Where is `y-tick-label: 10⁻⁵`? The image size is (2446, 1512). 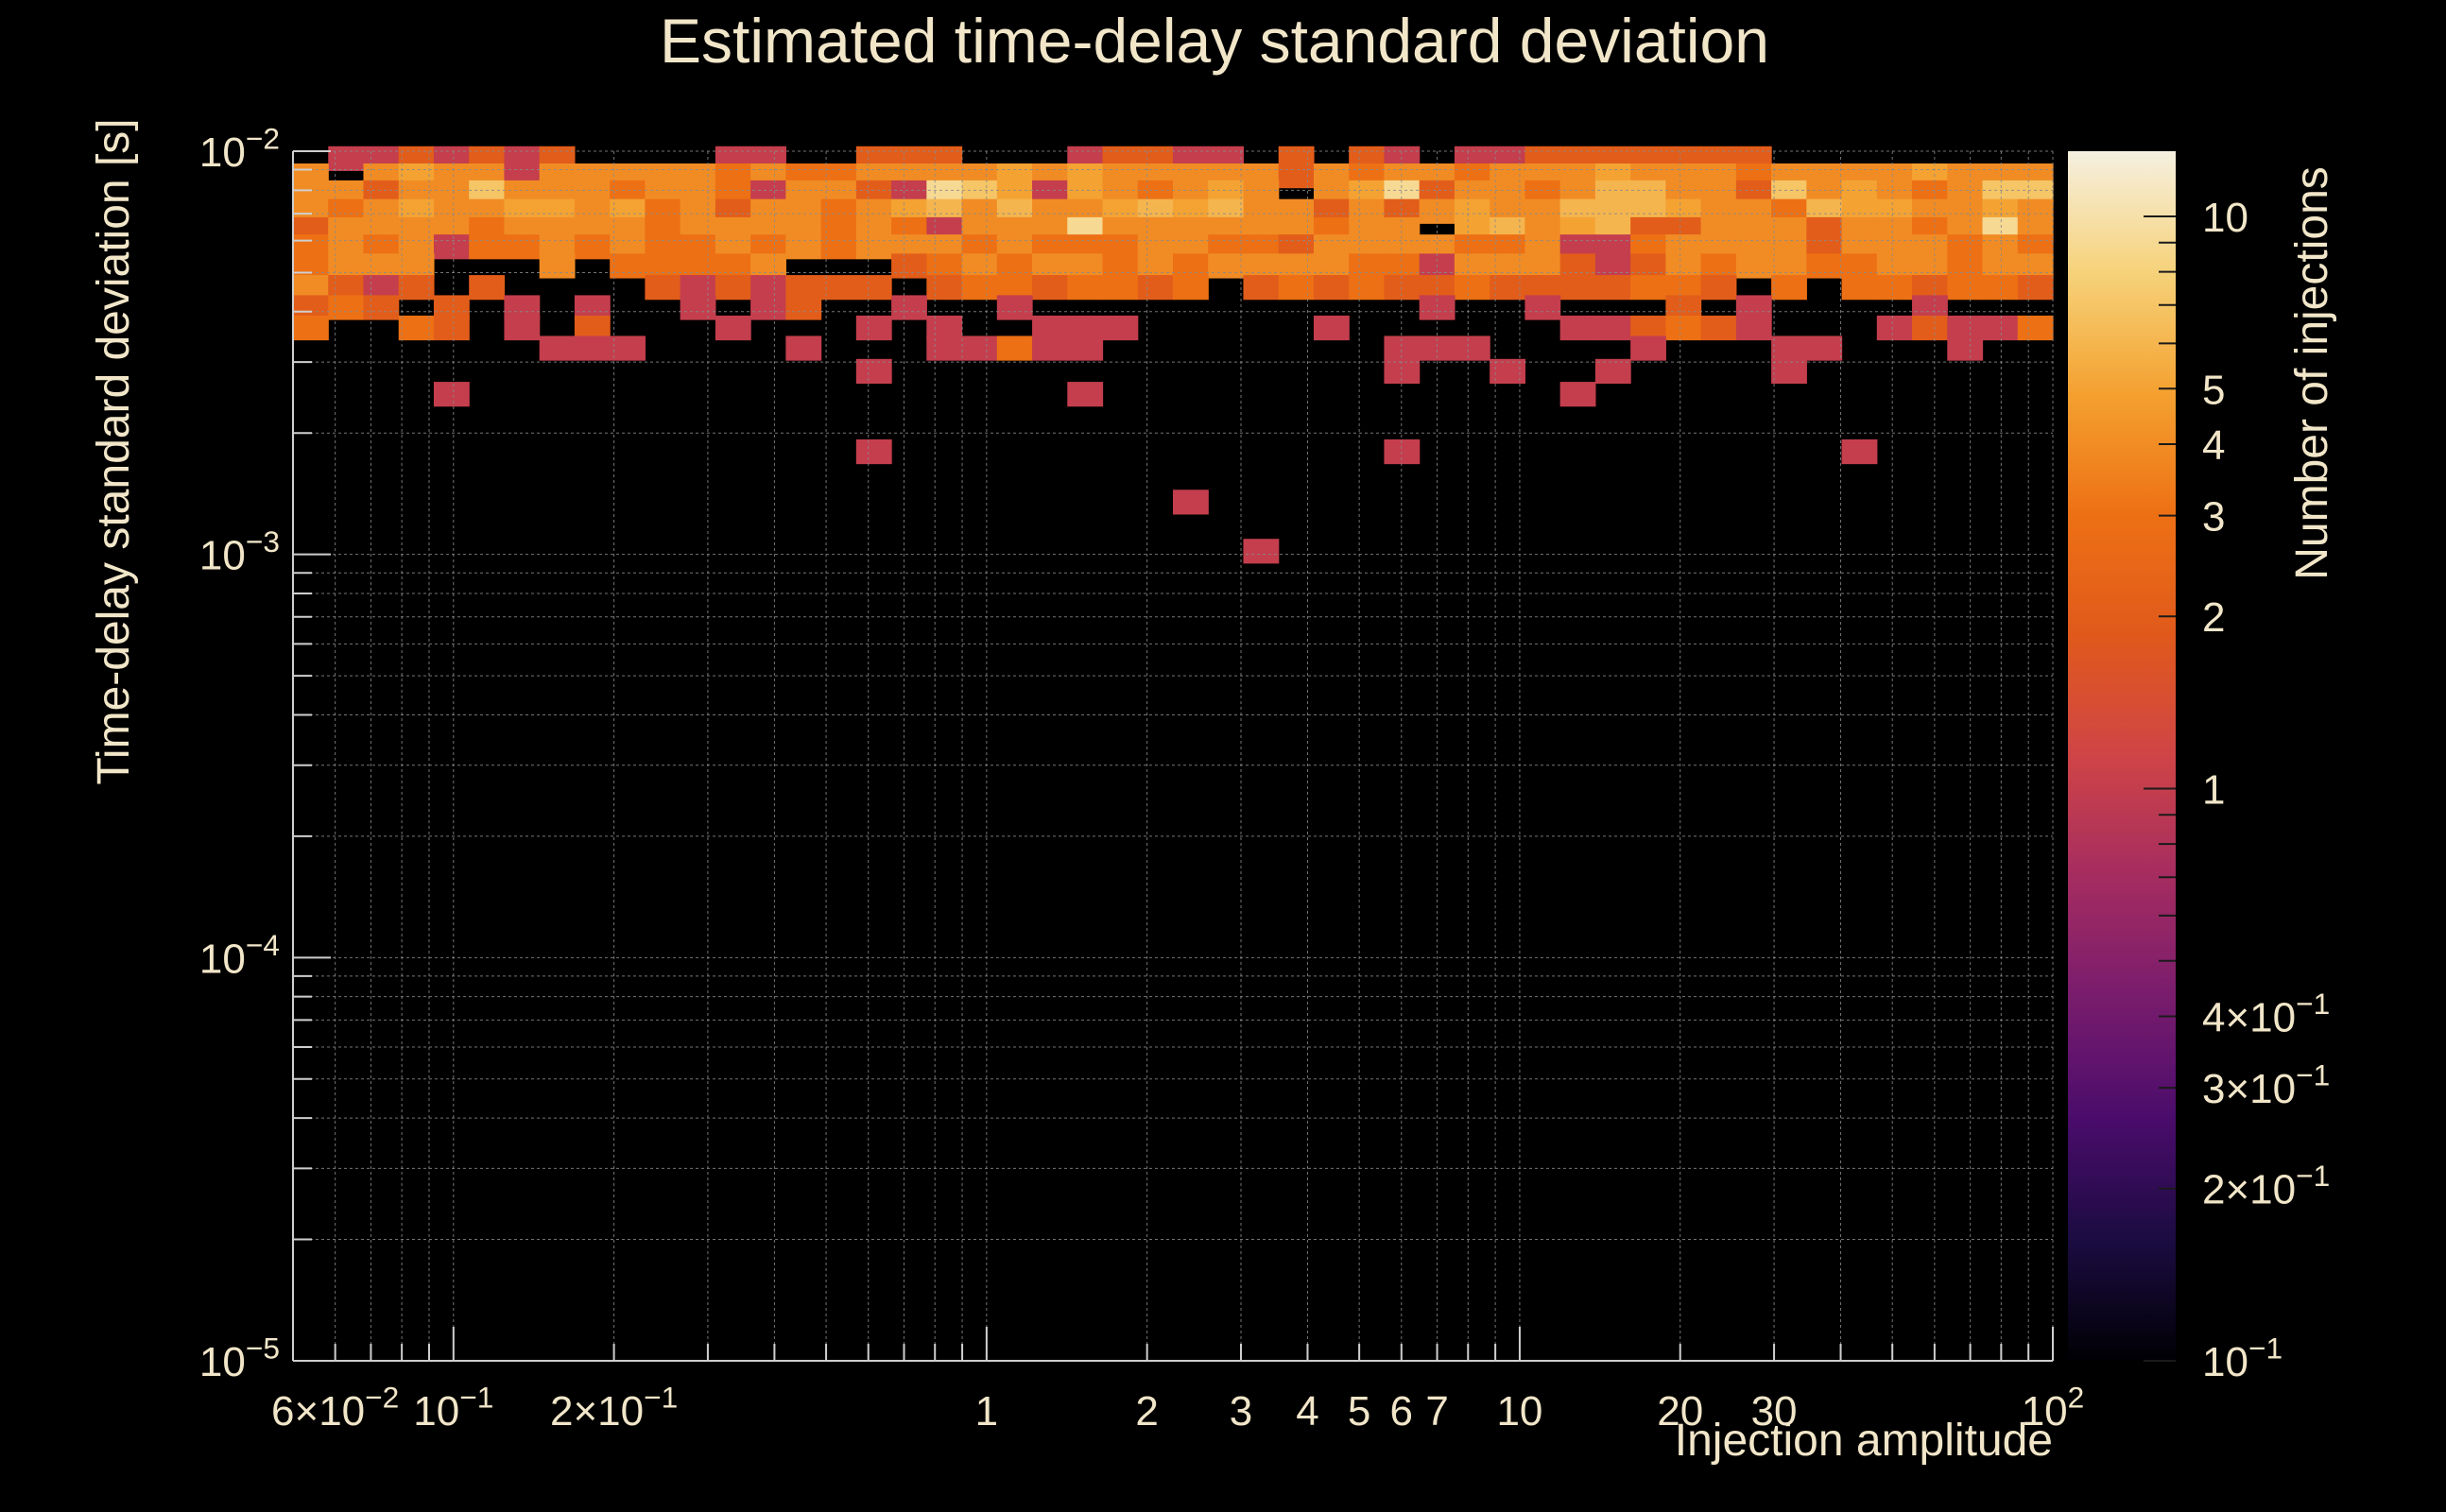
y-tick-label: 10⁻⁵ is located at coordinates (239, 1358).